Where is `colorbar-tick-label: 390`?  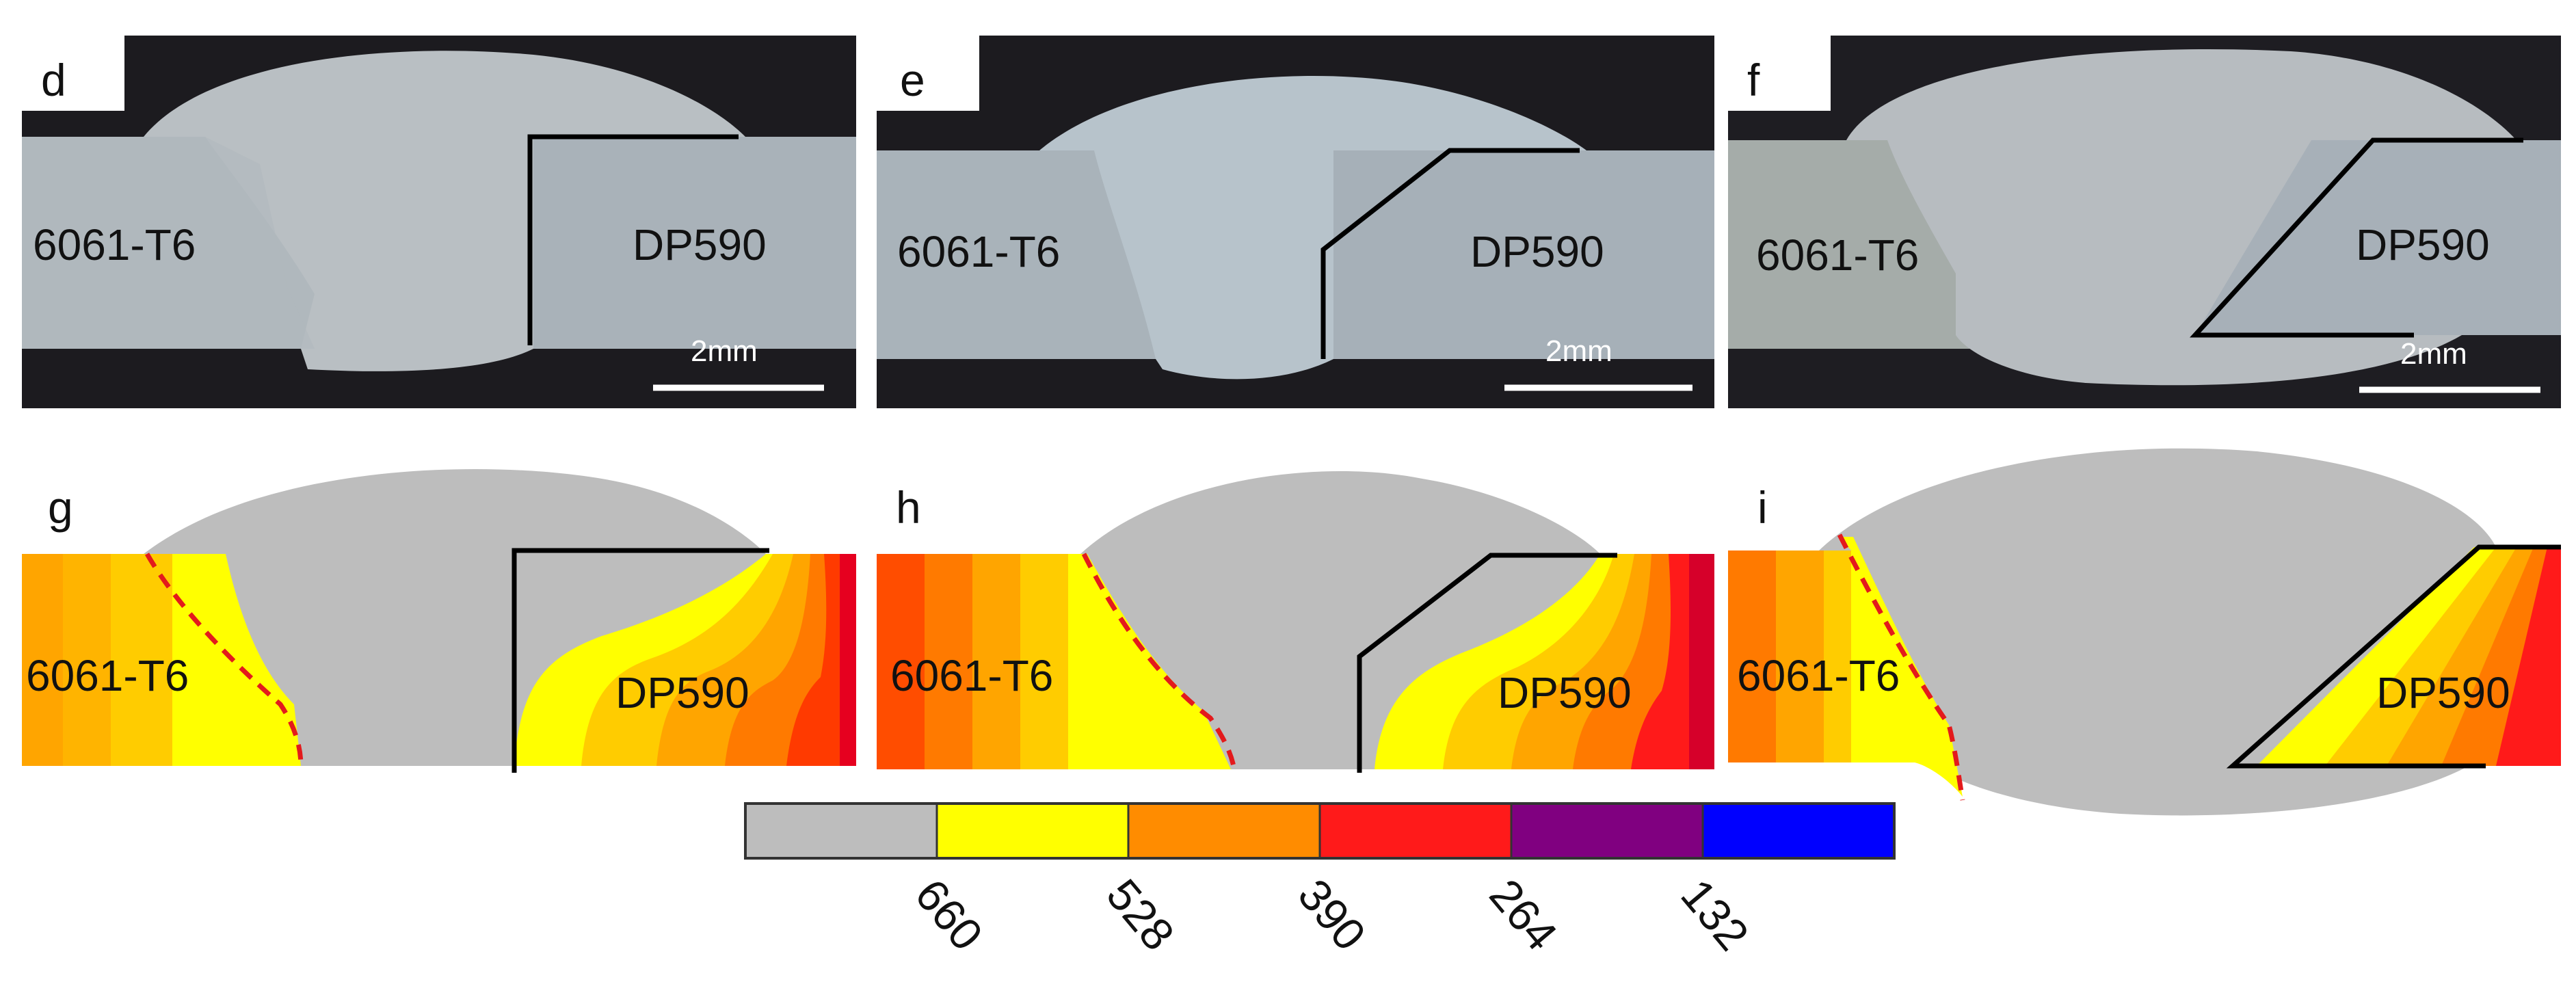
colorbar-tick-label: 390 is located at coordinates (1331, 914).